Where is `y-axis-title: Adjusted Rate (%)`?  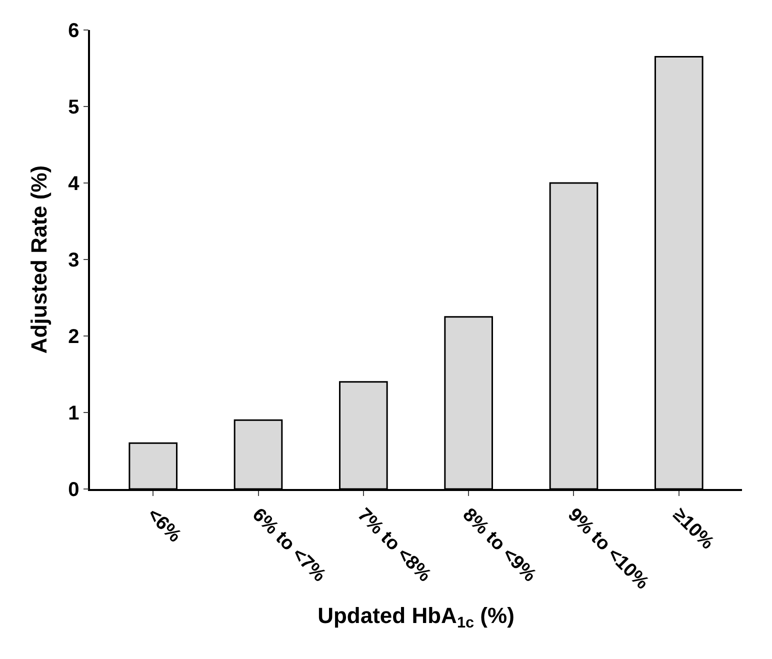
y-axis-title: Adjusted Rate (%) is located at coordinates (39, 259).